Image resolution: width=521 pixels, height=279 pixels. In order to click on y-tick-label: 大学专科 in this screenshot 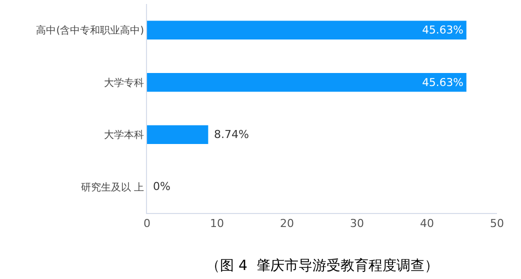, I will do `click(124, 82)`.